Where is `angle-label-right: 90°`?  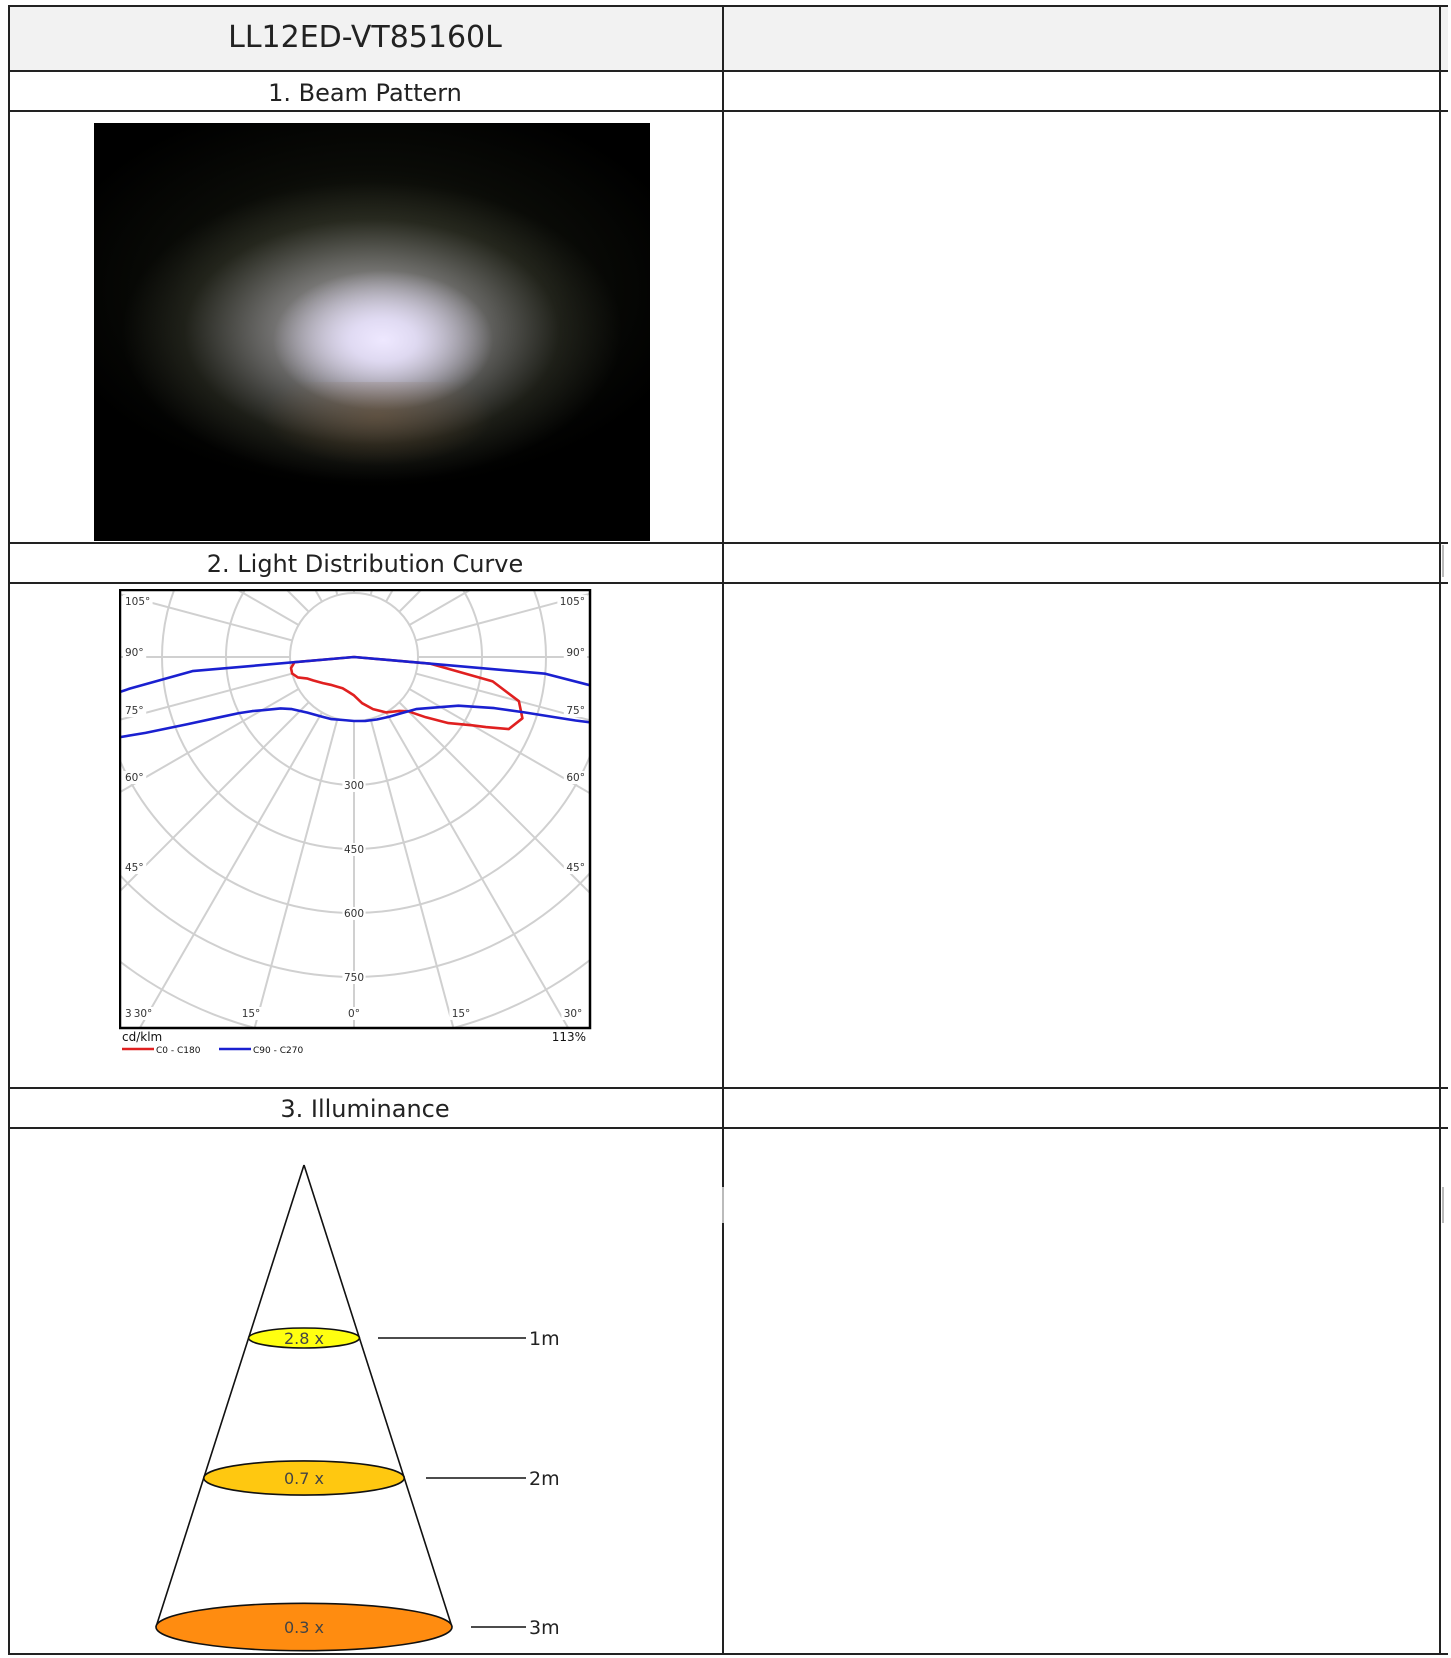
angle-label-right: 90° is located at coordinates (575, 653).